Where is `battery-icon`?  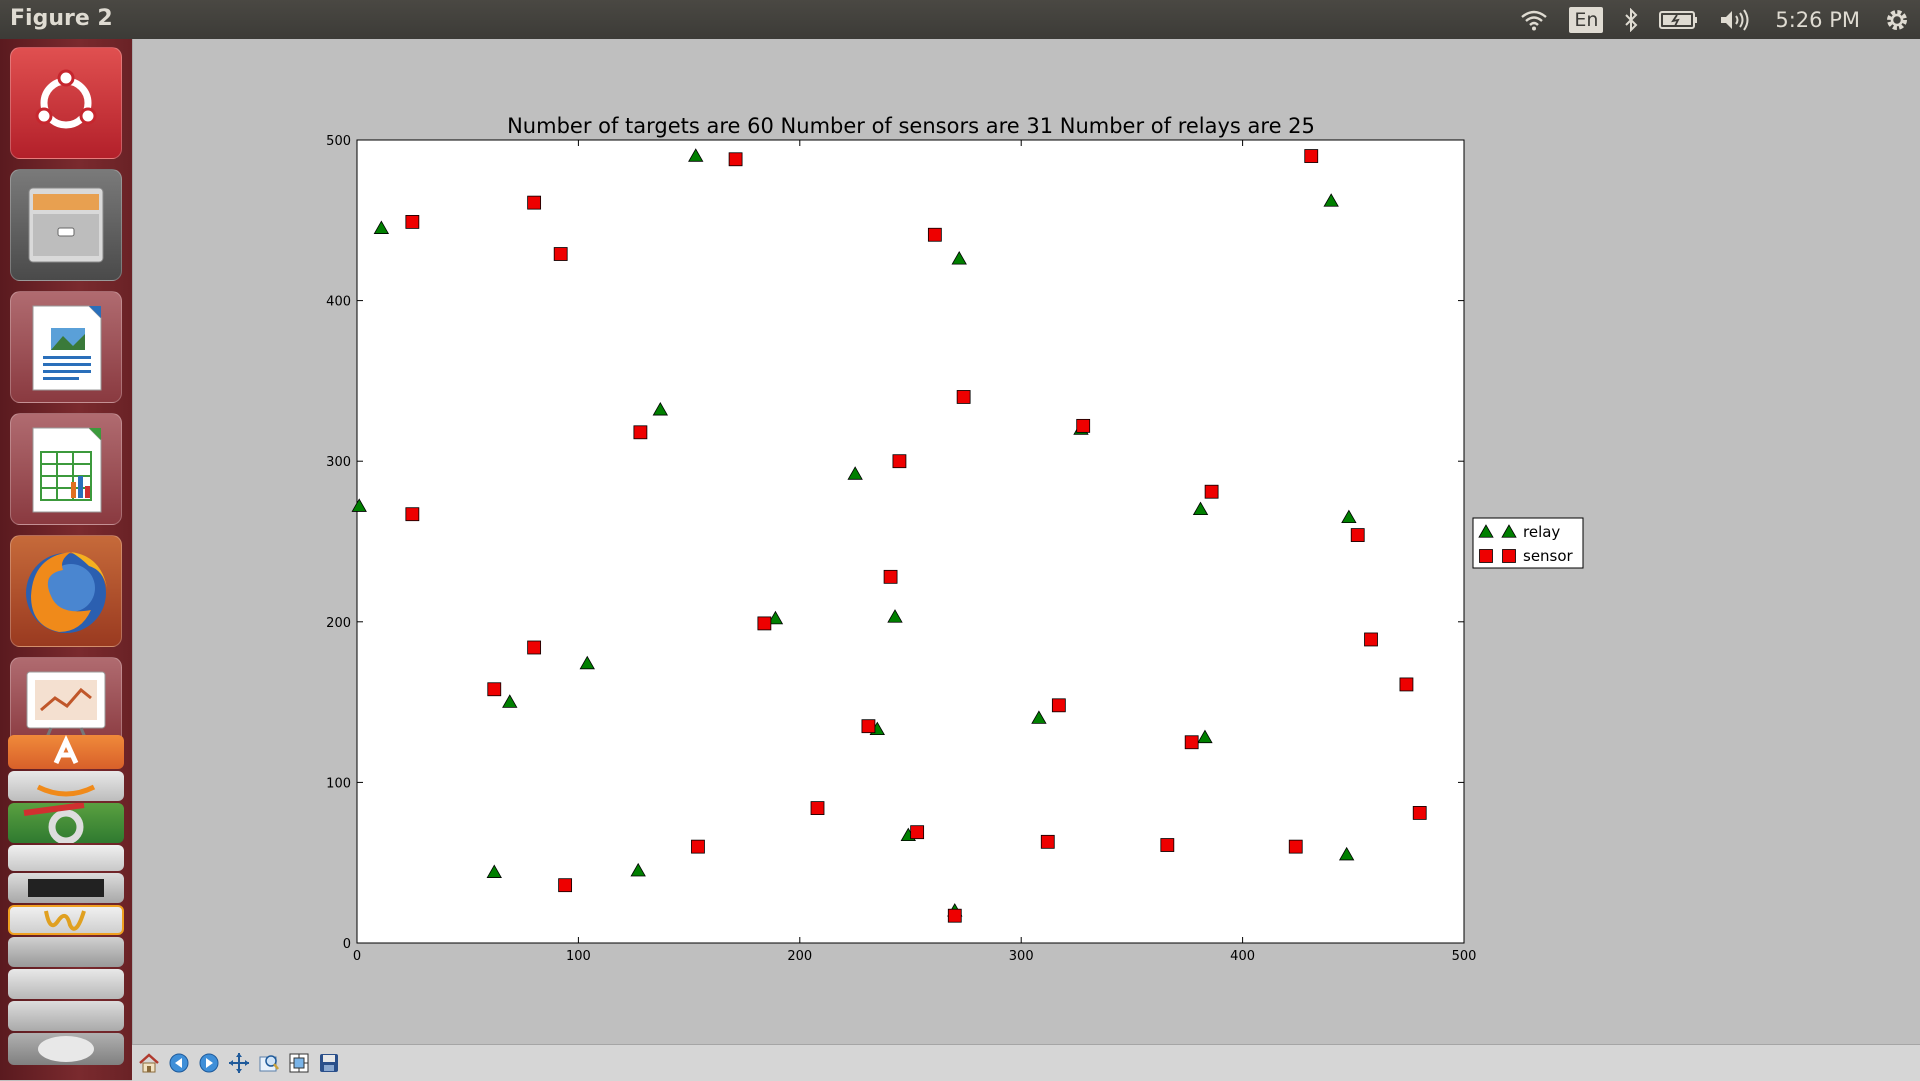
battery-icon is located at coordinates (1679, 19).